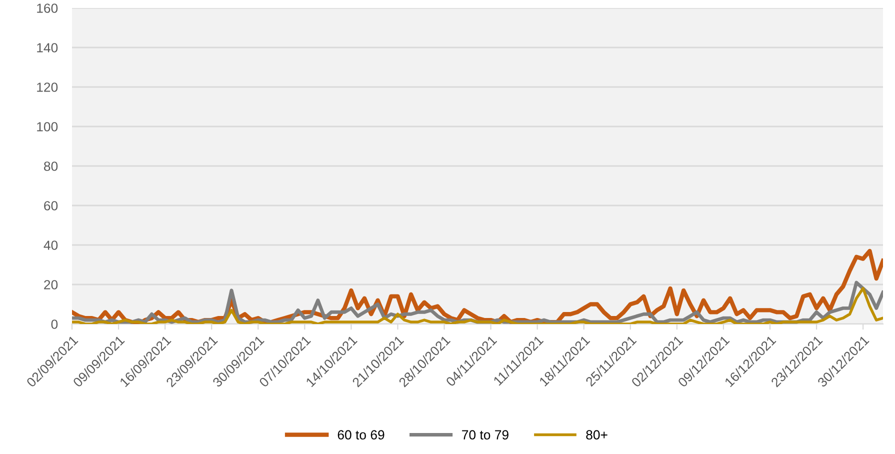 This screenshot has height=454, width=895. I want to click on y-tick-label: 40, so click(51, 245).